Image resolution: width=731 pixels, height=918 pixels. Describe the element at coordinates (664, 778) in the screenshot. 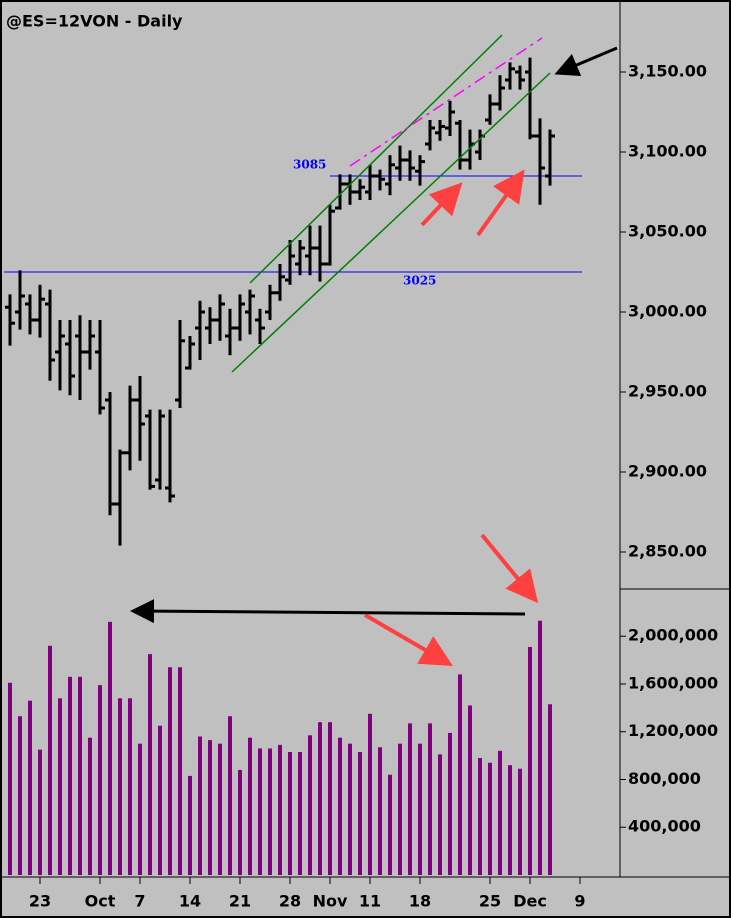

I see `y-tick-label: 800,000` at that location.